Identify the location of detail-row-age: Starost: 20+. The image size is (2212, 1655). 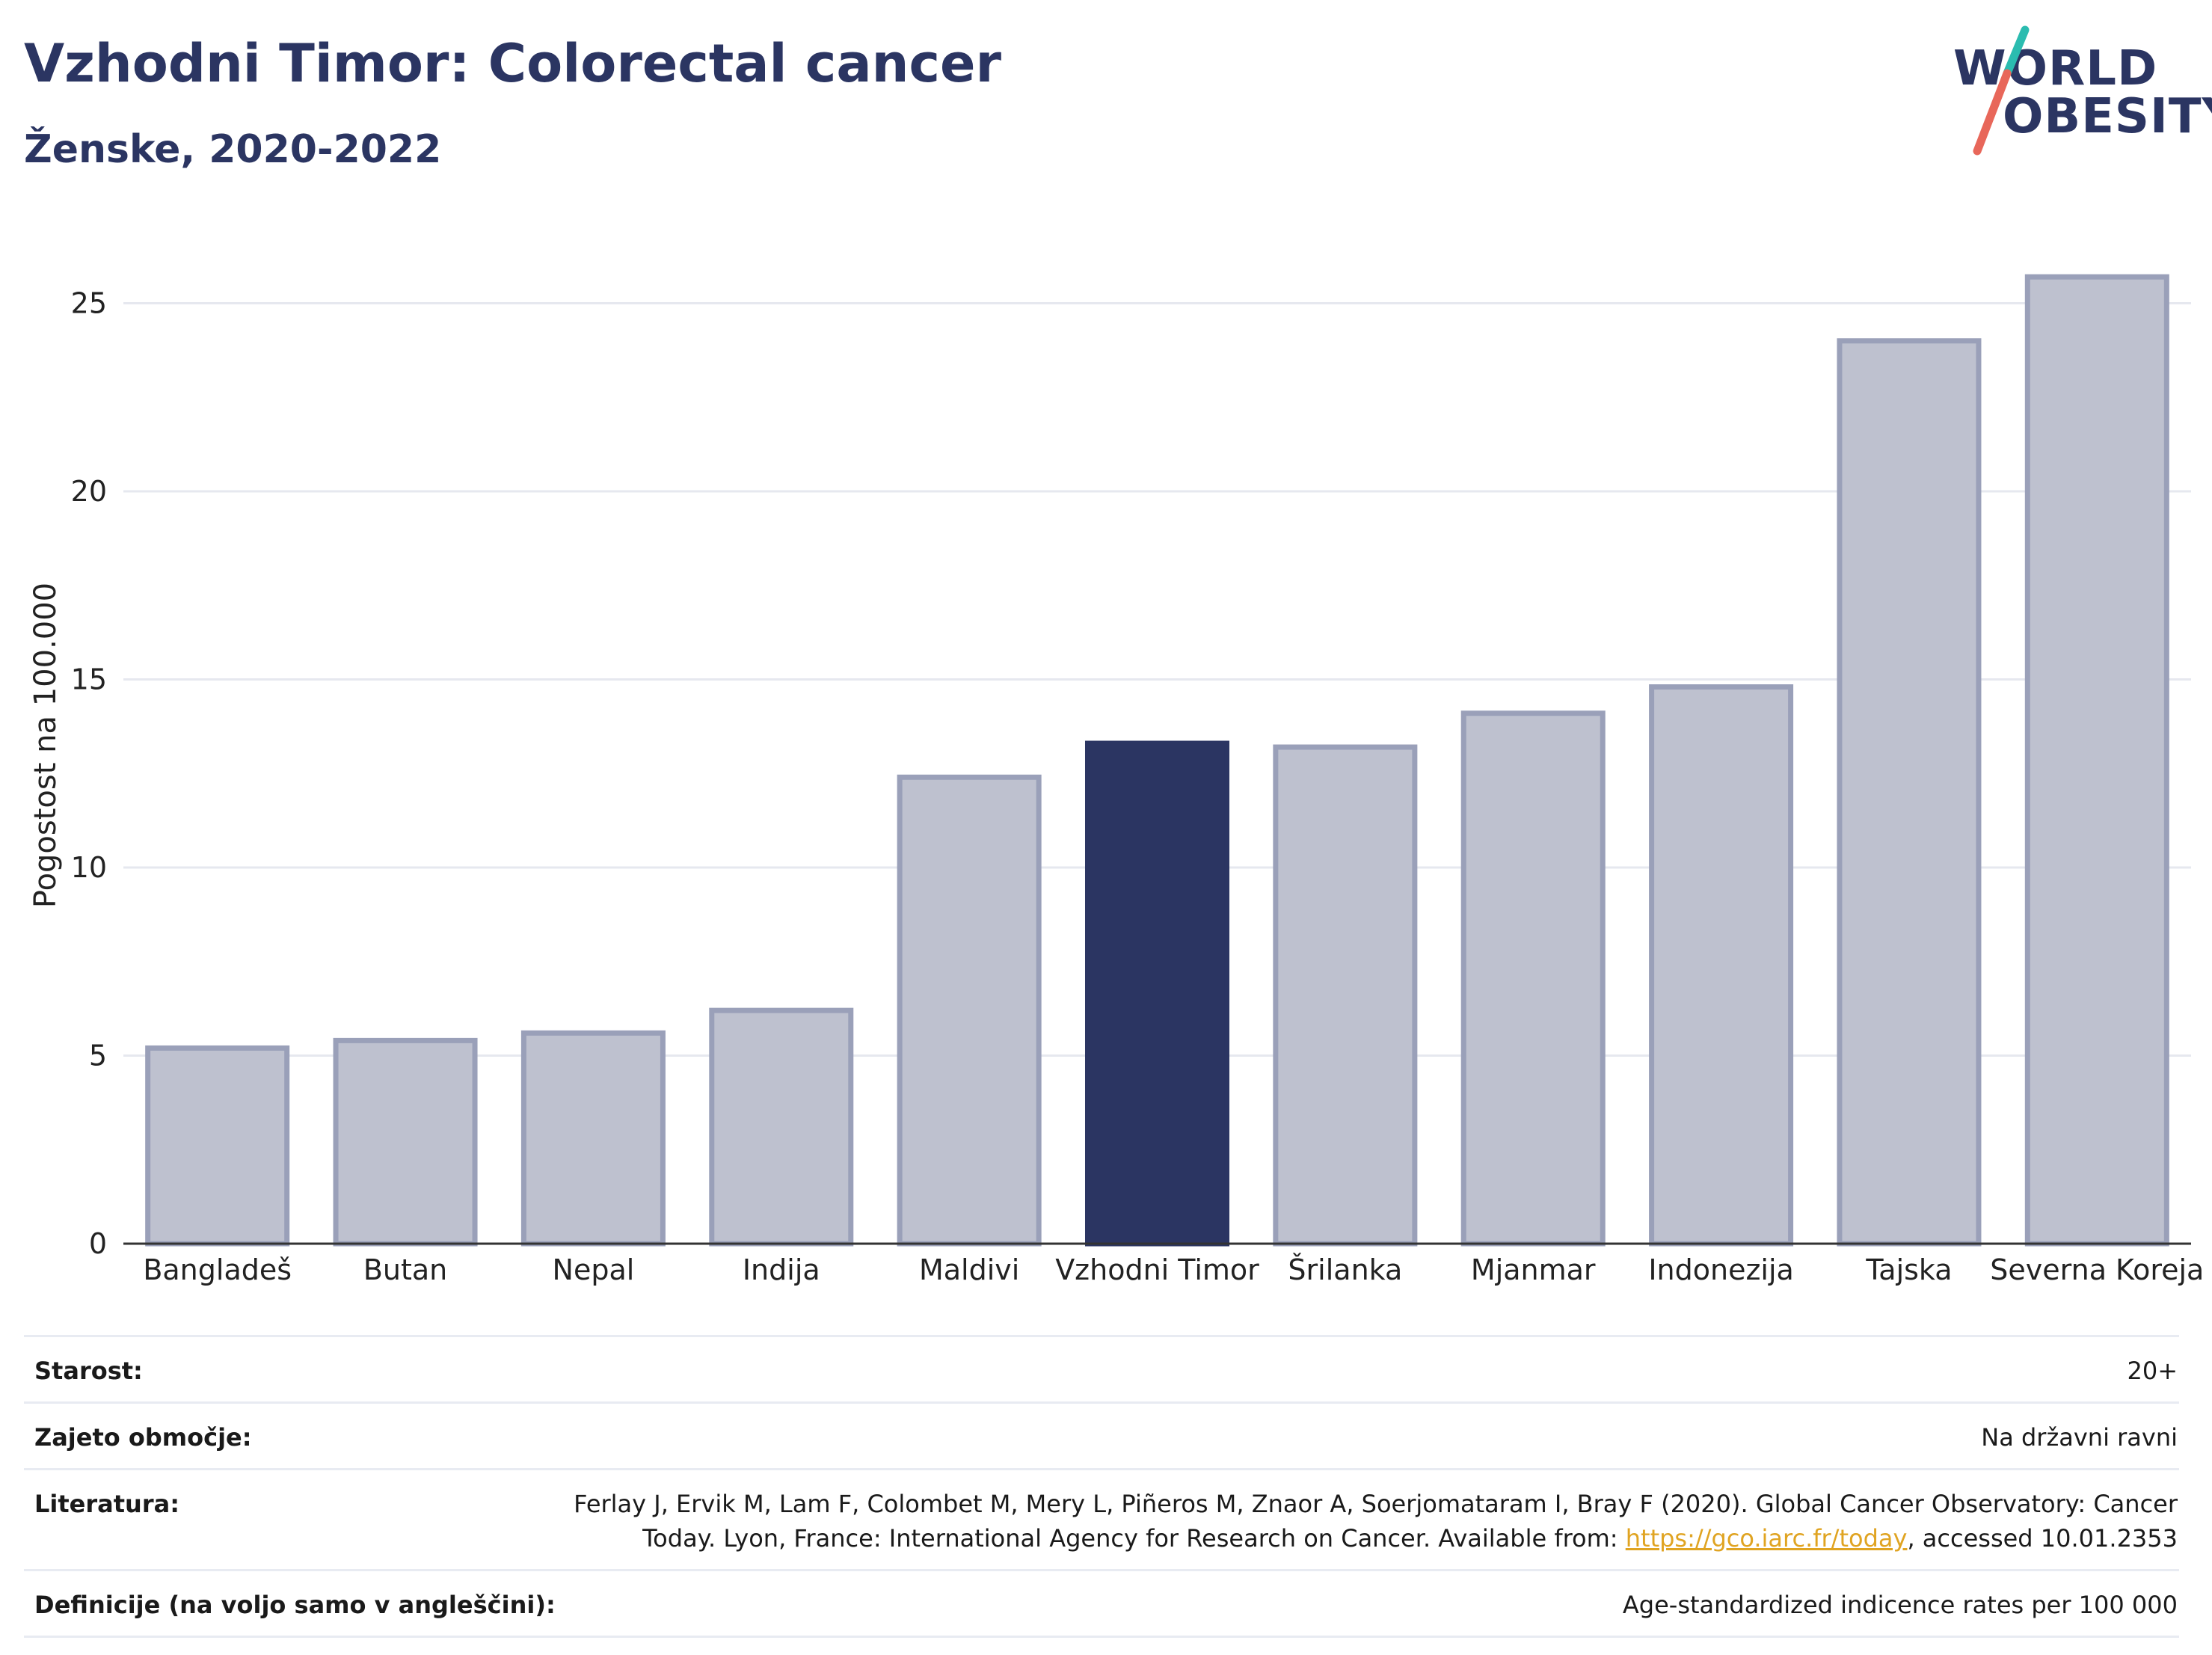
(1101, 1368).